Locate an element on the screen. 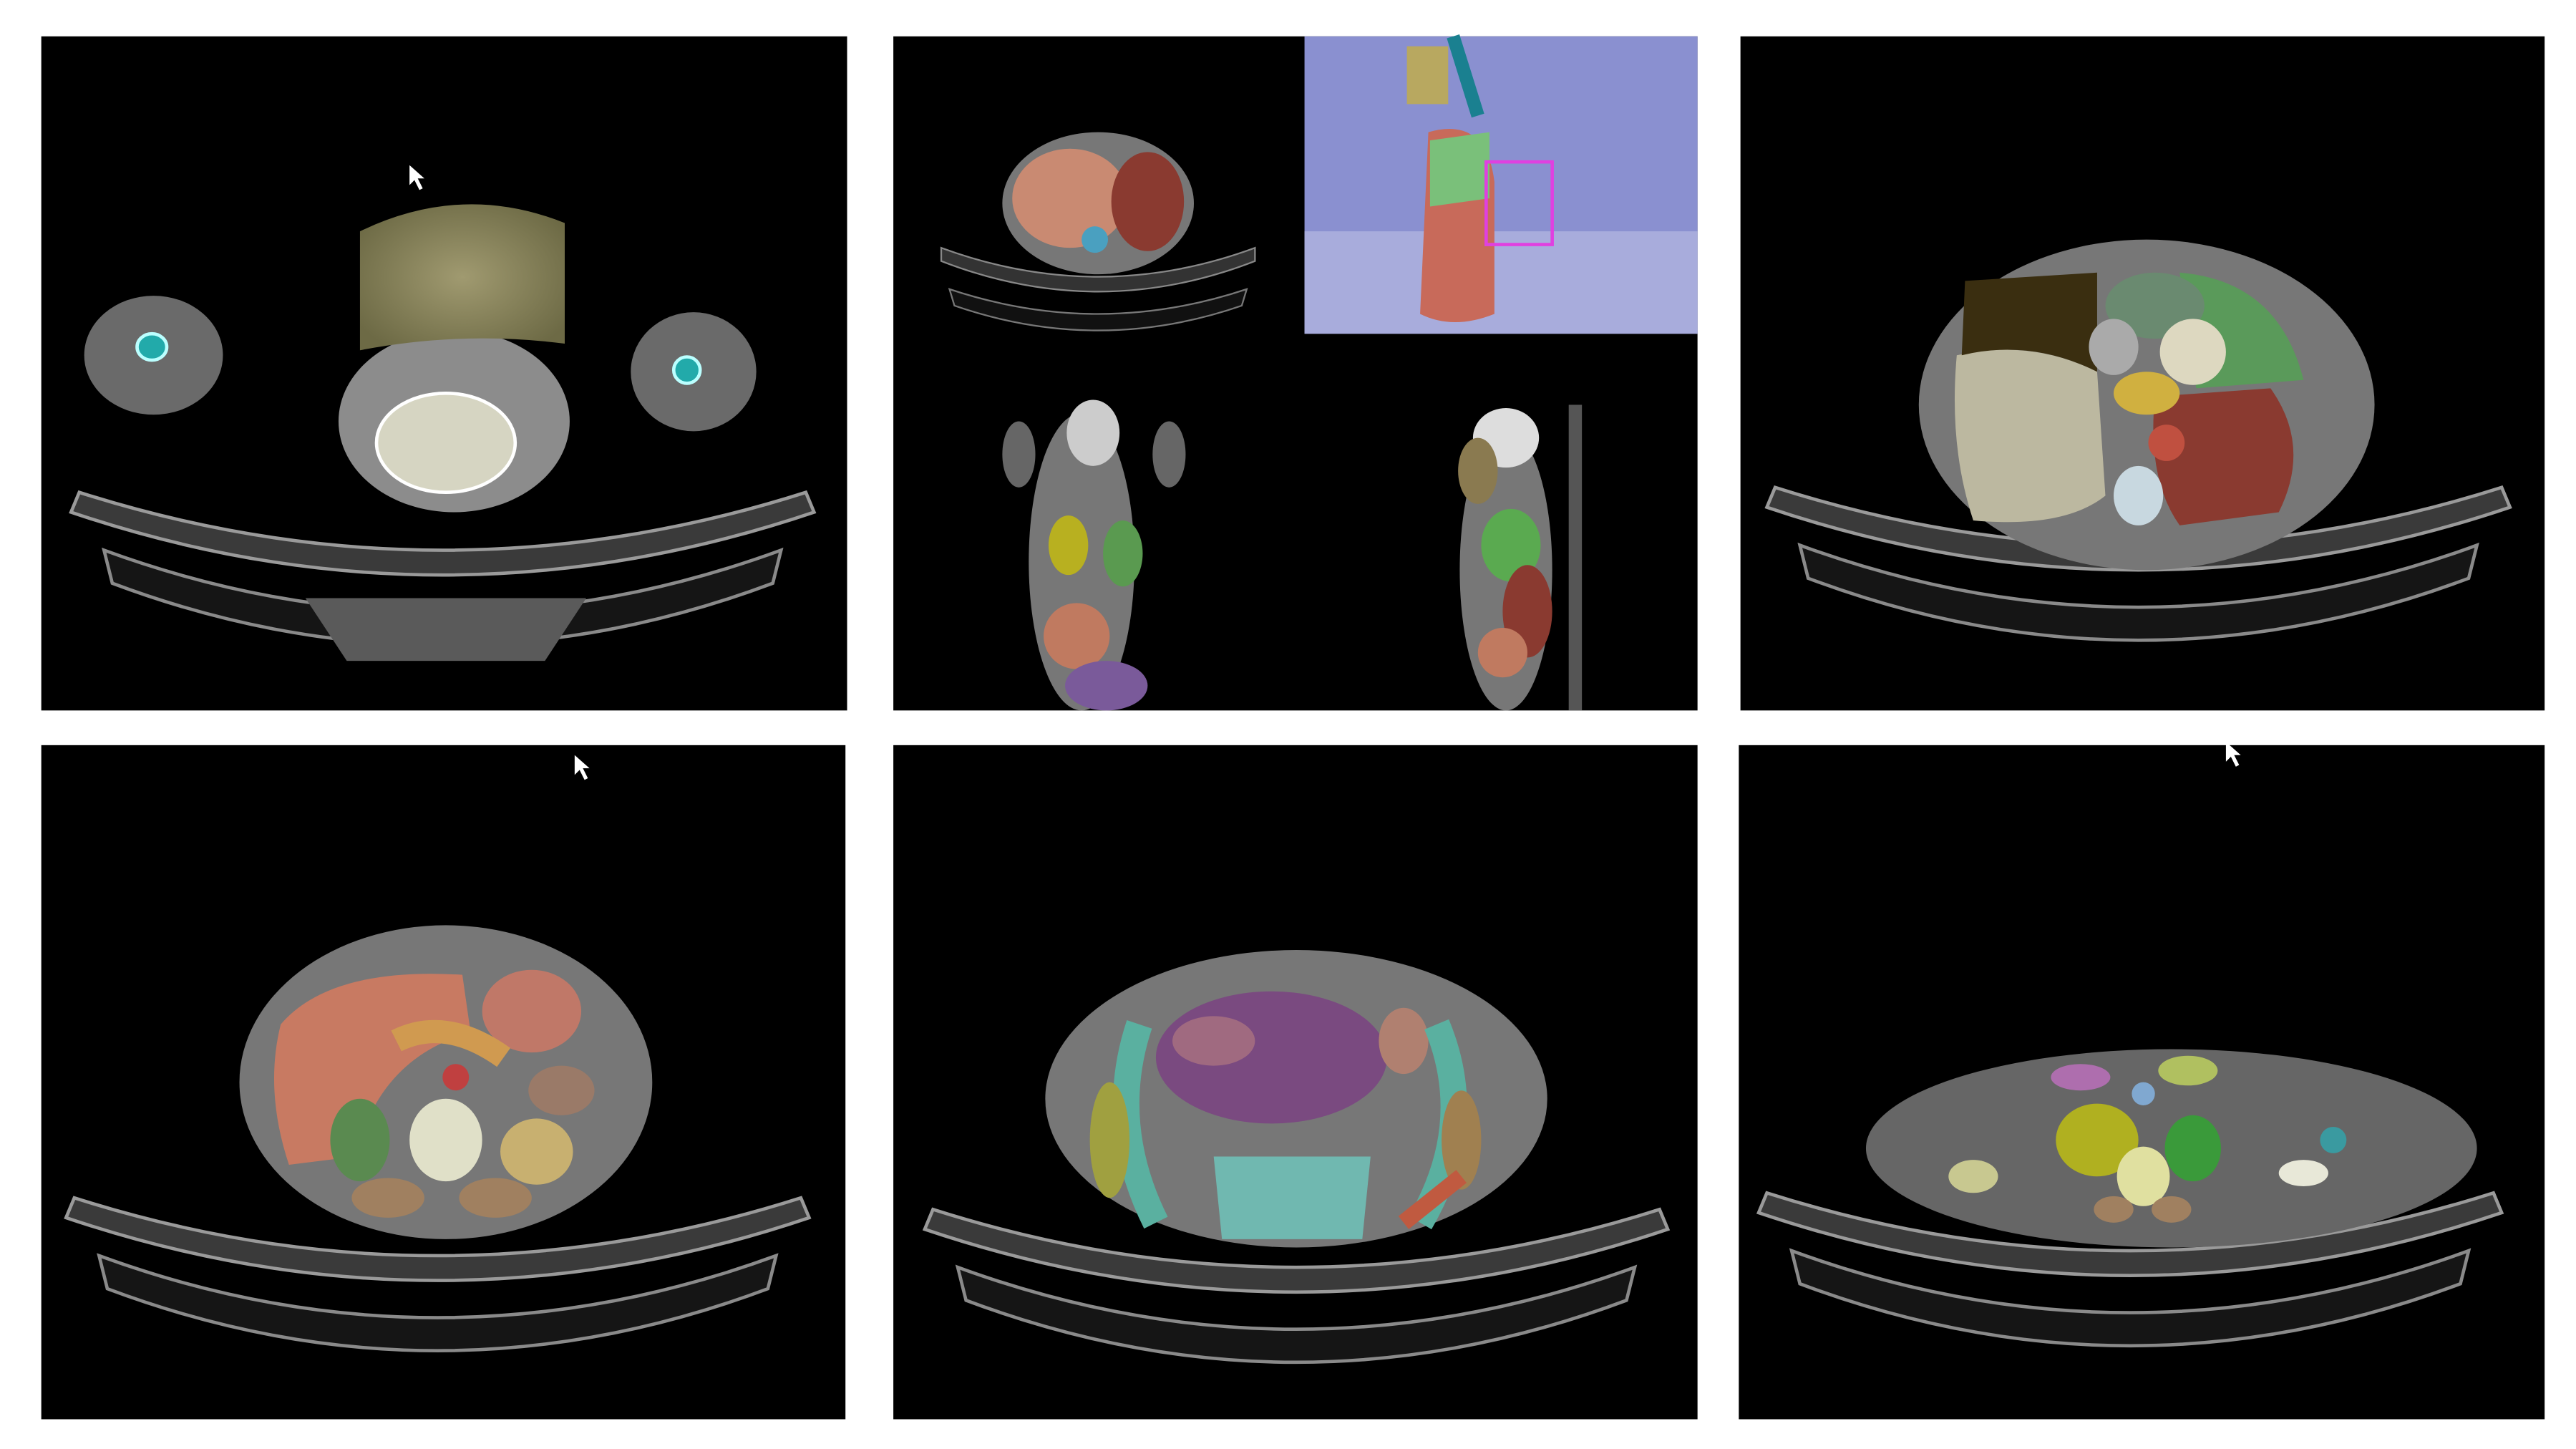 This screenshot has height=1449, width=2576. ct-panel-thorax is located at coordinates (2142, 373).